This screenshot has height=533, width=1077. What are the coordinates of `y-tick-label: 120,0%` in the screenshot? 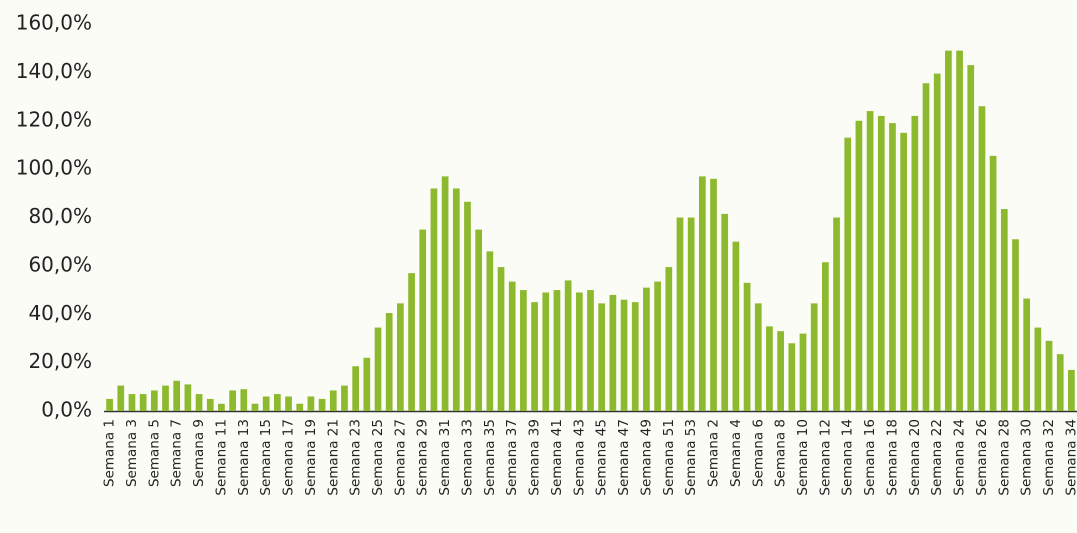 It's located at (54, 119).